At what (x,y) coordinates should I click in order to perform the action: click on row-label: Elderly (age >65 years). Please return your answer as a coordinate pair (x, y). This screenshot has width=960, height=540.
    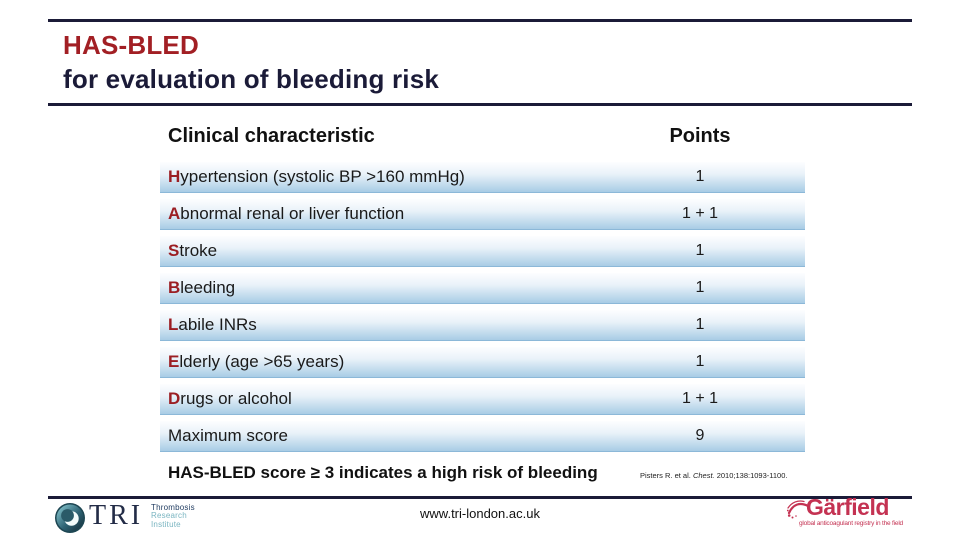
    Looking at the image, I should click on (256, 362).